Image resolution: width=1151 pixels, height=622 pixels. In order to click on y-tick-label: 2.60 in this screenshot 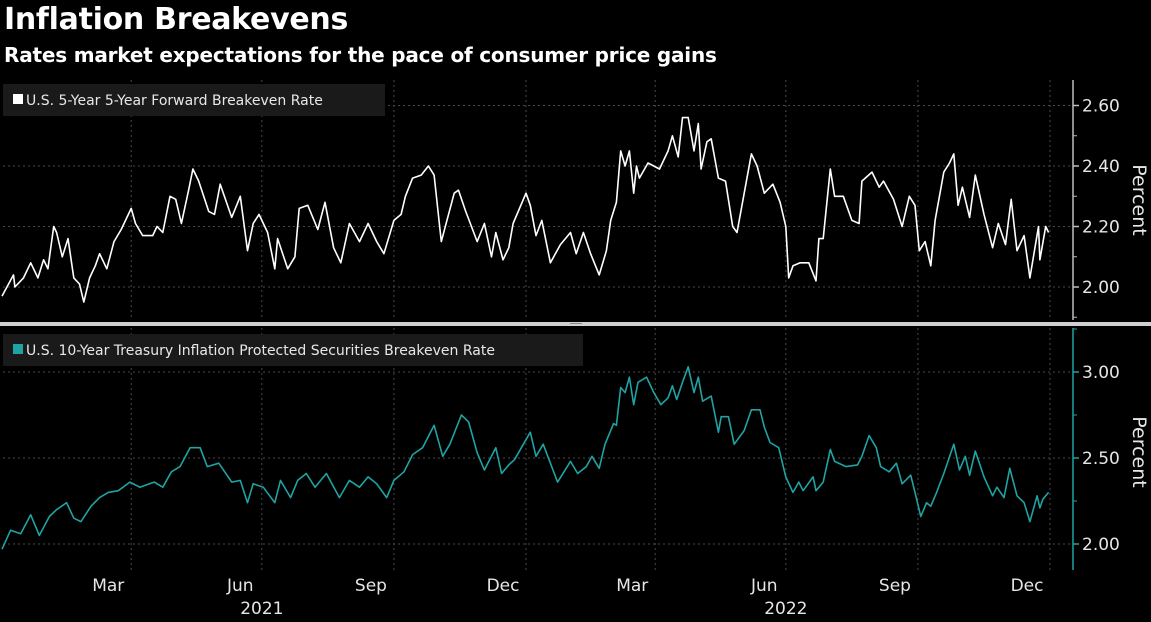, I will do `click(1101, 107)`.